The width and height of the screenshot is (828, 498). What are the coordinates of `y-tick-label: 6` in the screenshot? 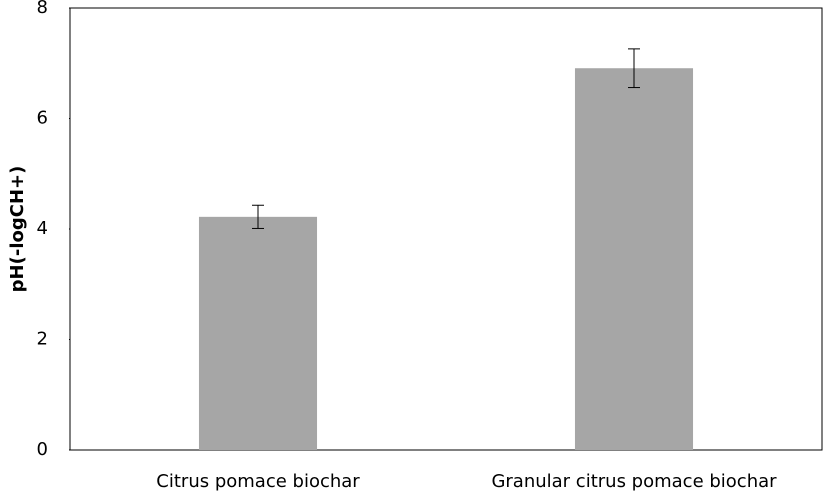 It's located at (42, 118).